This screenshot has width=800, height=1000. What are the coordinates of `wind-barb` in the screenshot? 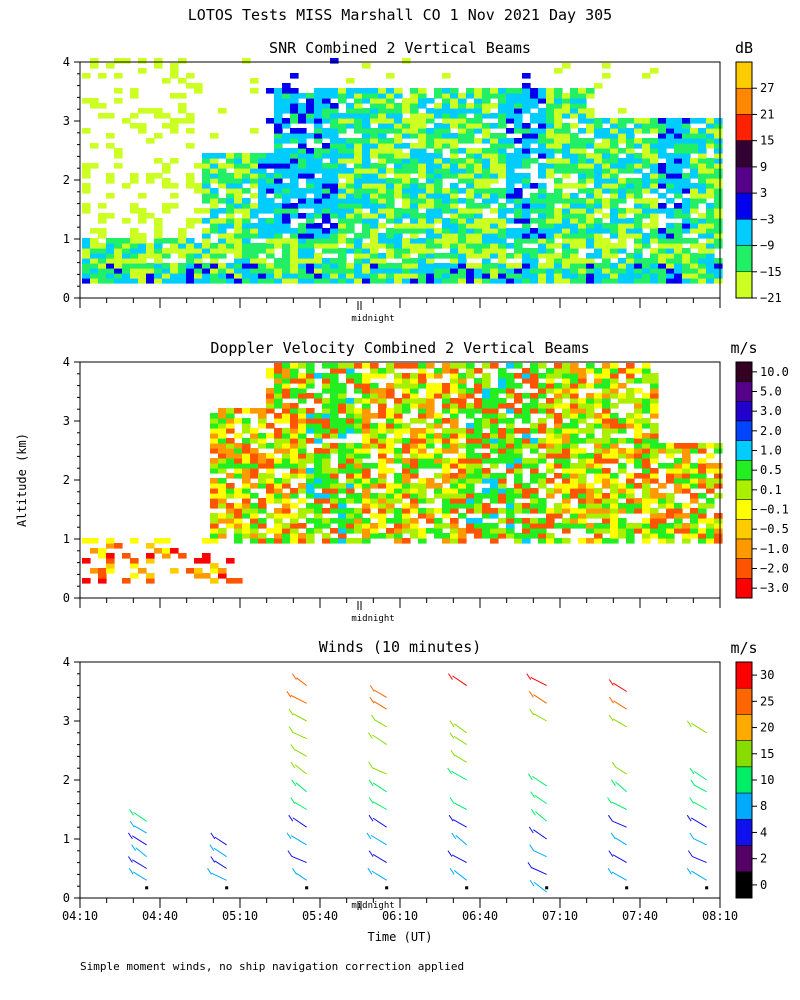 It's located at (459, 681).